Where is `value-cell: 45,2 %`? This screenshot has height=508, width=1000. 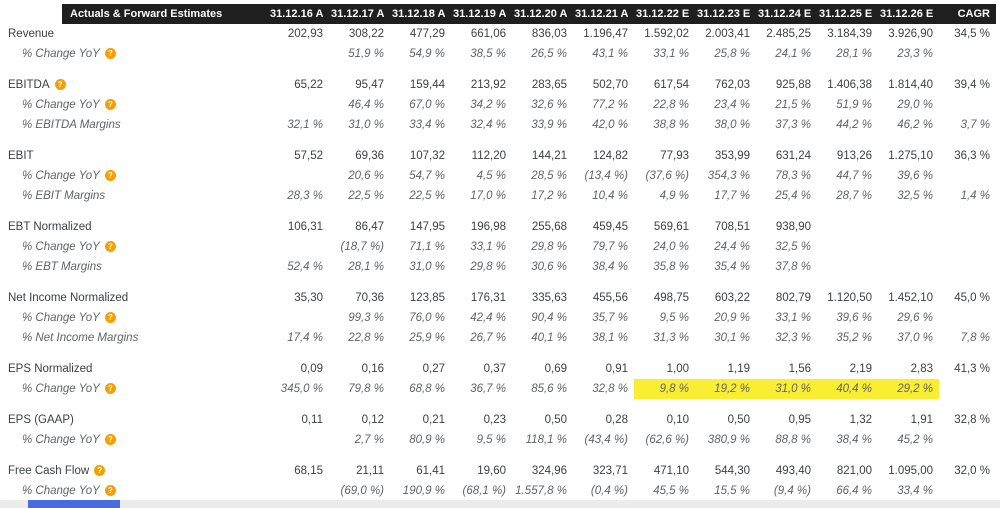
value-cell: 45,2 % is located at coordinates (915, 440).